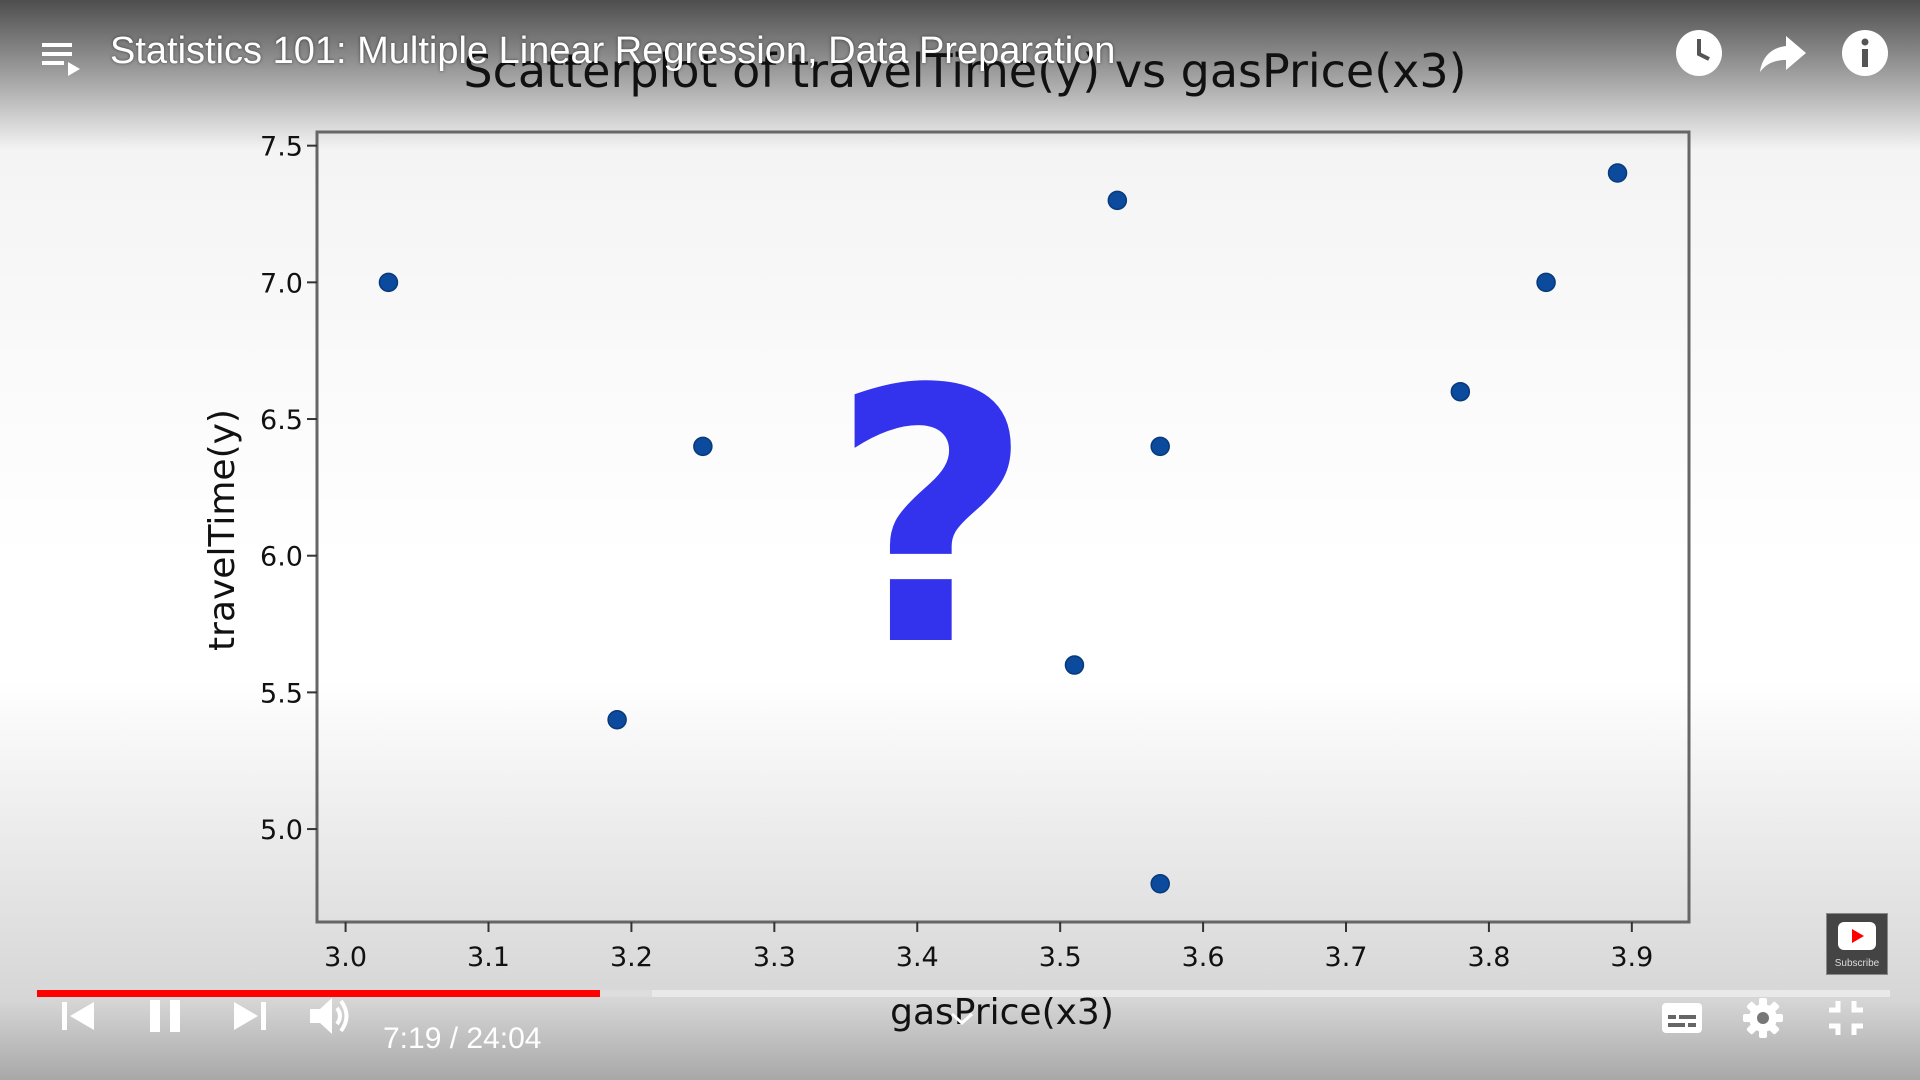 The image size is (1920, 1080). I want to click on subscribe-button: Subscribe, so click(1857, 944).